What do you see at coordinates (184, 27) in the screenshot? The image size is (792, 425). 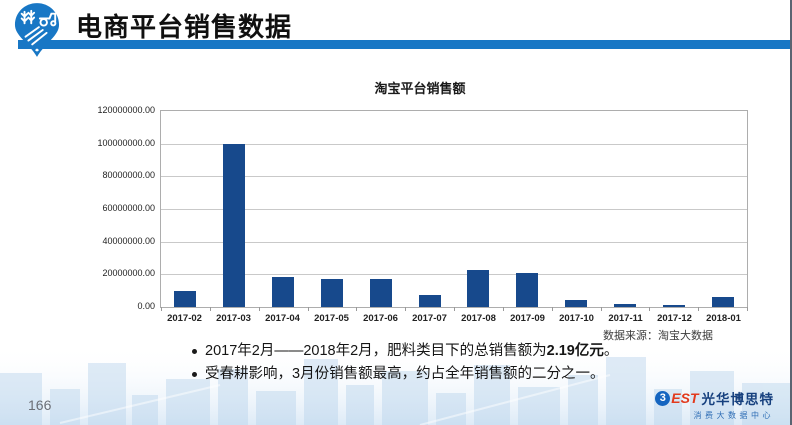 I see `page-title: 电商平台销售数据` at bounding box center [184, 27].